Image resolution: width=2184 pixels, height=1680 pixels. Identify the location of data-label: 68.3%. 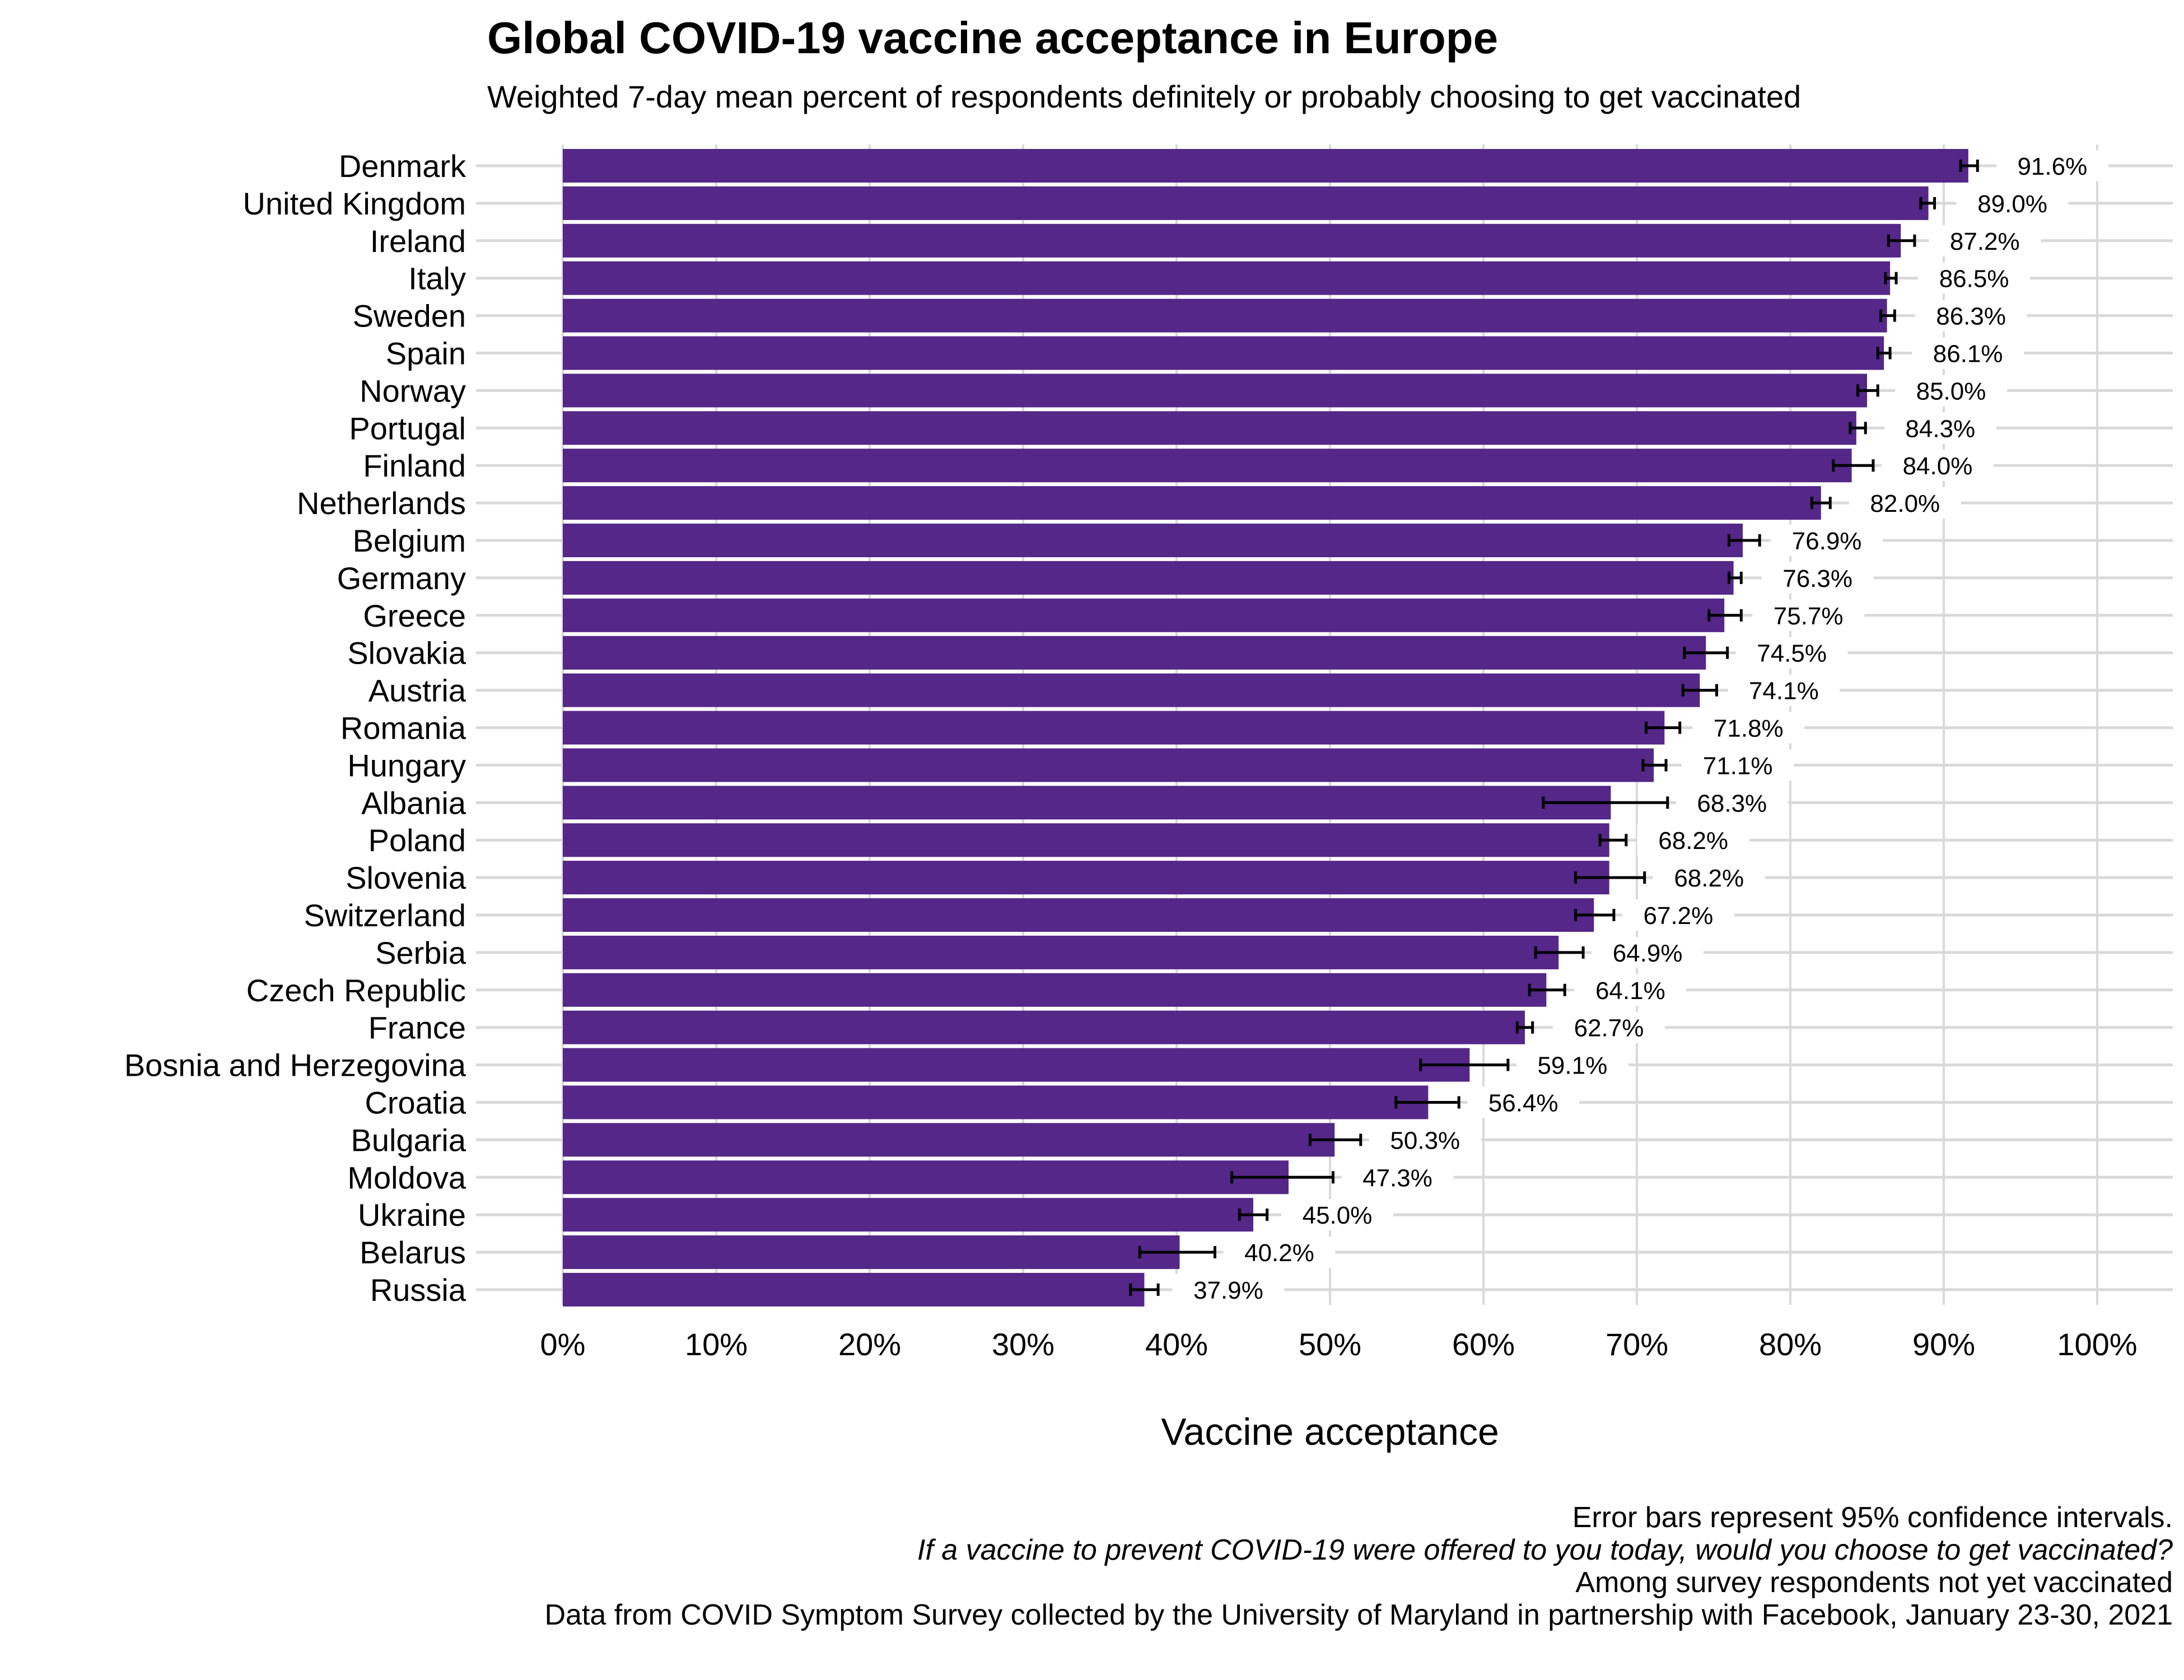
(1732, 804).